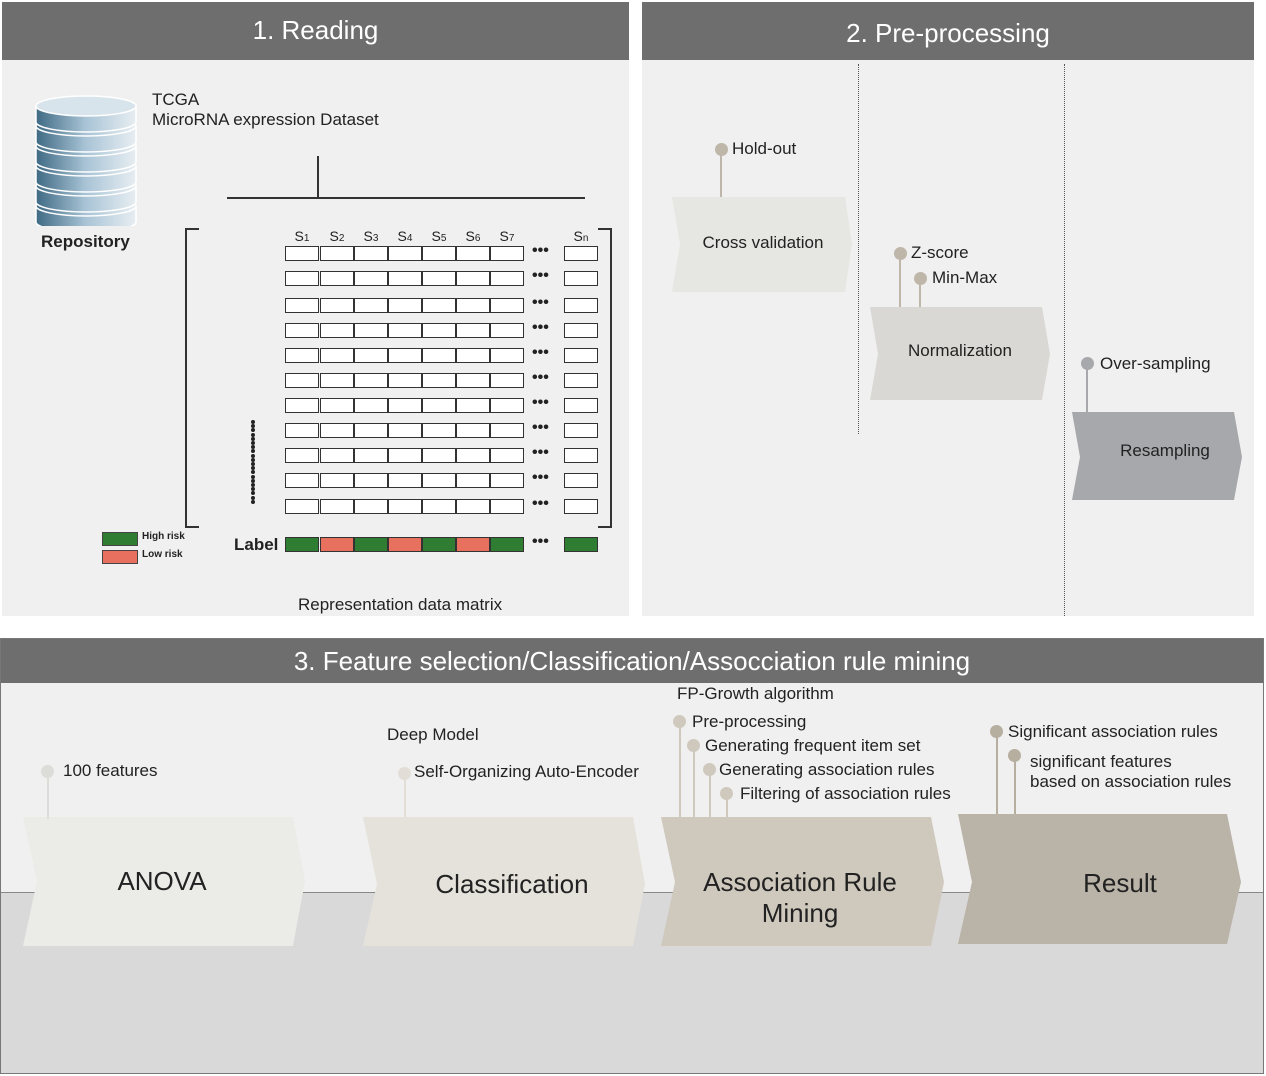  Describe the element at coordinates (540, 541) in the screenshot. I see `label-row-ellipsis: •••` at that location.